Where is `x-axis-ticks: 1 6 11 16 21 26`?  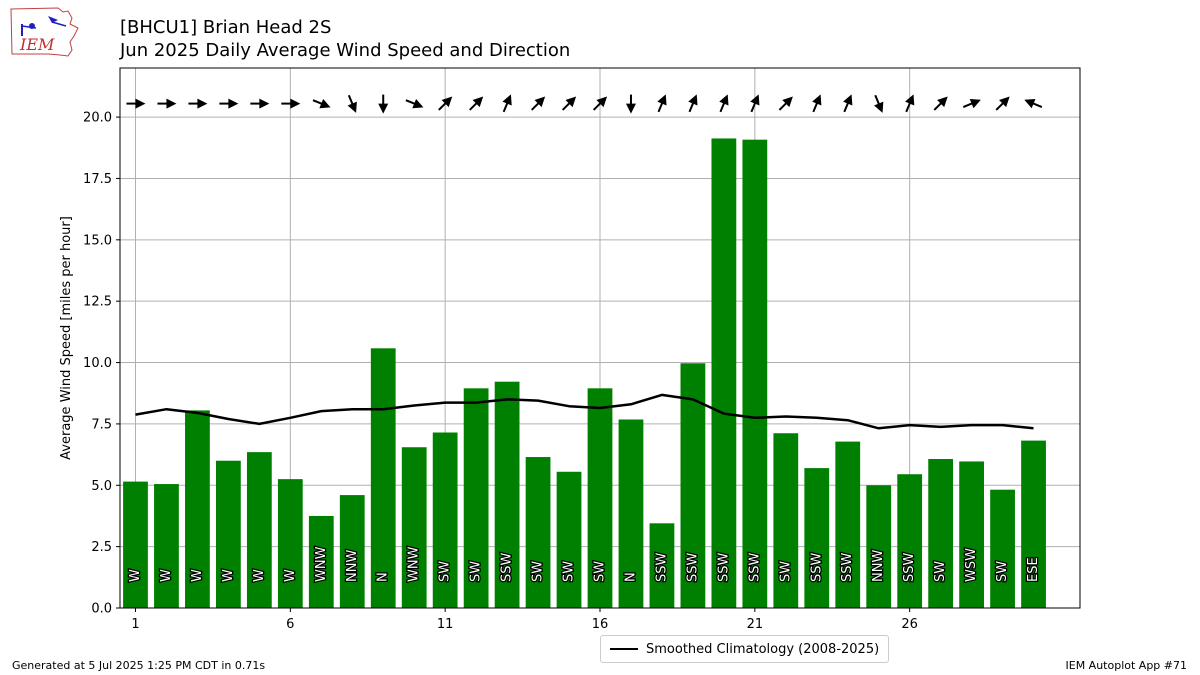 x-axis-ticks: 1 6 11 16 21 26 is located at coordinates (524, 620).